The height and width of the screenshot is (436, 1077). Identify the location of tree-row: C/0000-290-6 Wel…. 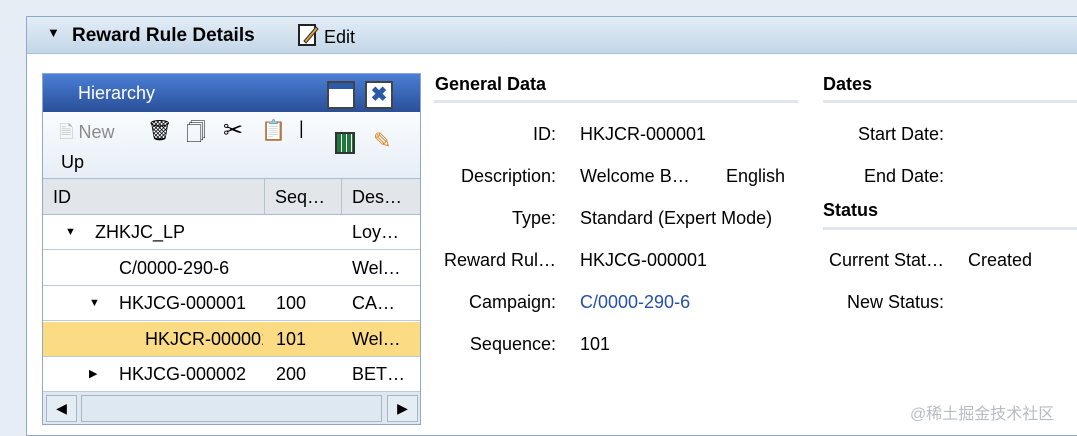
(231, 268).